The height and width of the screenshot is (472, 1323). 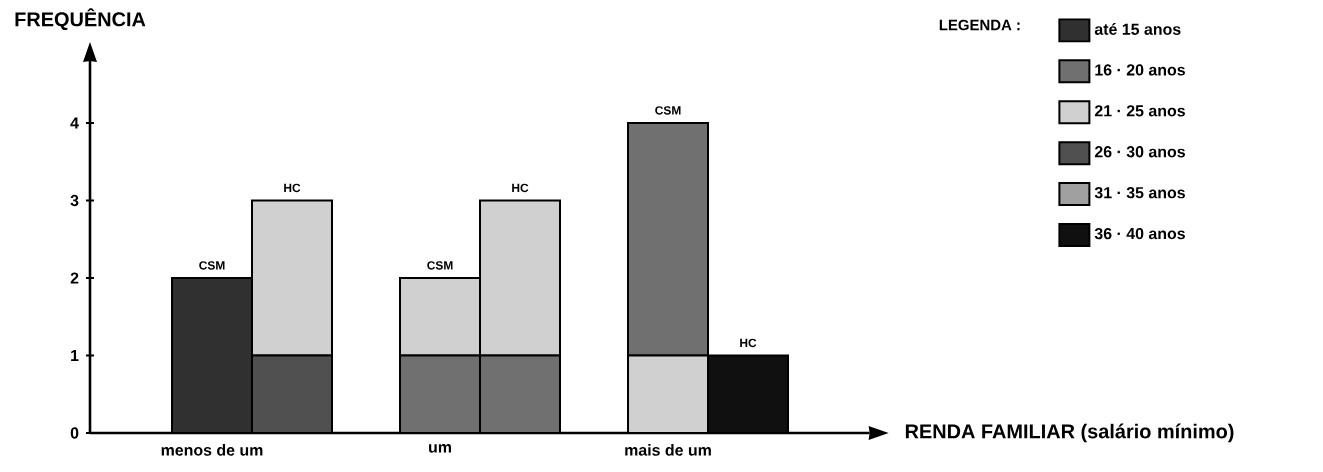 What do you see at coordinates (212, 450) in the screenshot?
I see `x-tick-label: menos de um` at bounding box center [212, 450].